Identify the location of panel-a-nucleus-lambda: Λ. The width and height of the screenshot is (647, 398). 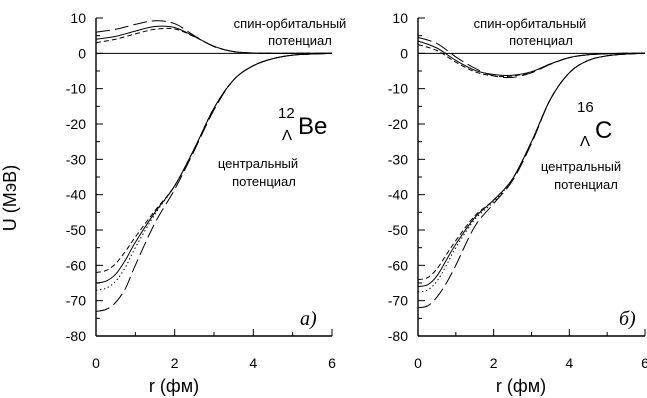
(287, 135).